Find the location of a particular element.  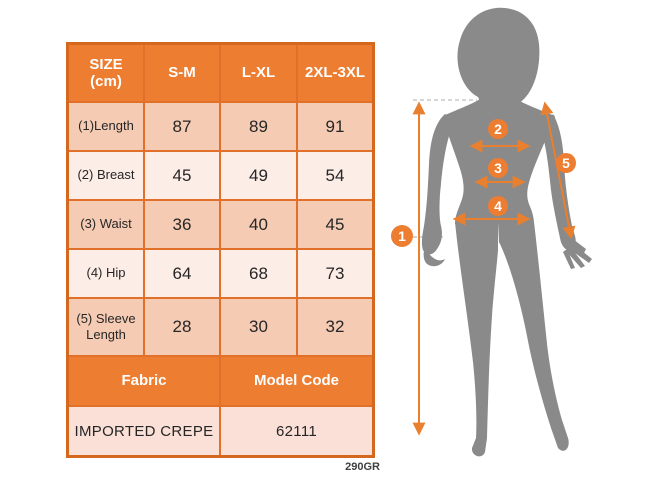

silhouette-right-leg is located at coordinates (533, 336).